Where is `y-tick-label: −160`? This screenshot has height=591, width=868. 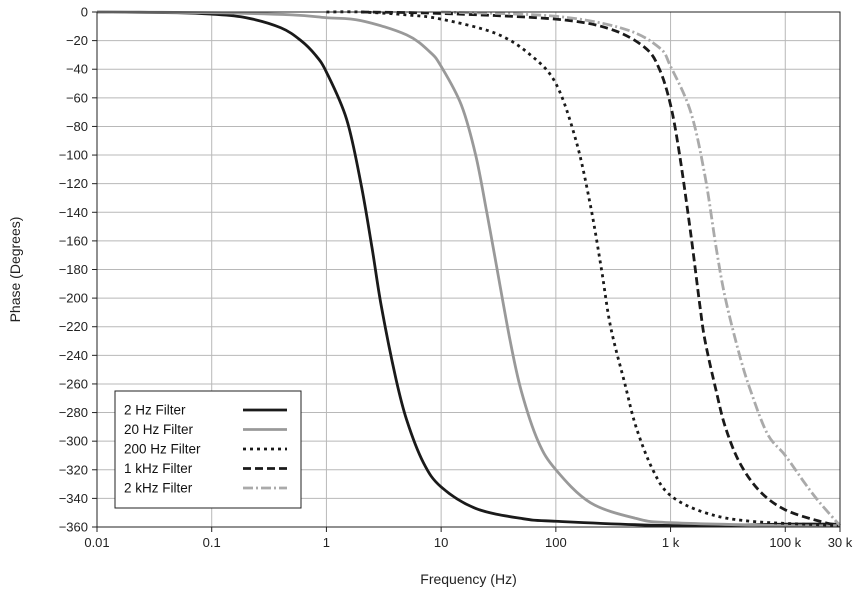 y-tick-label: −160 is located at coordinates (73, 240).